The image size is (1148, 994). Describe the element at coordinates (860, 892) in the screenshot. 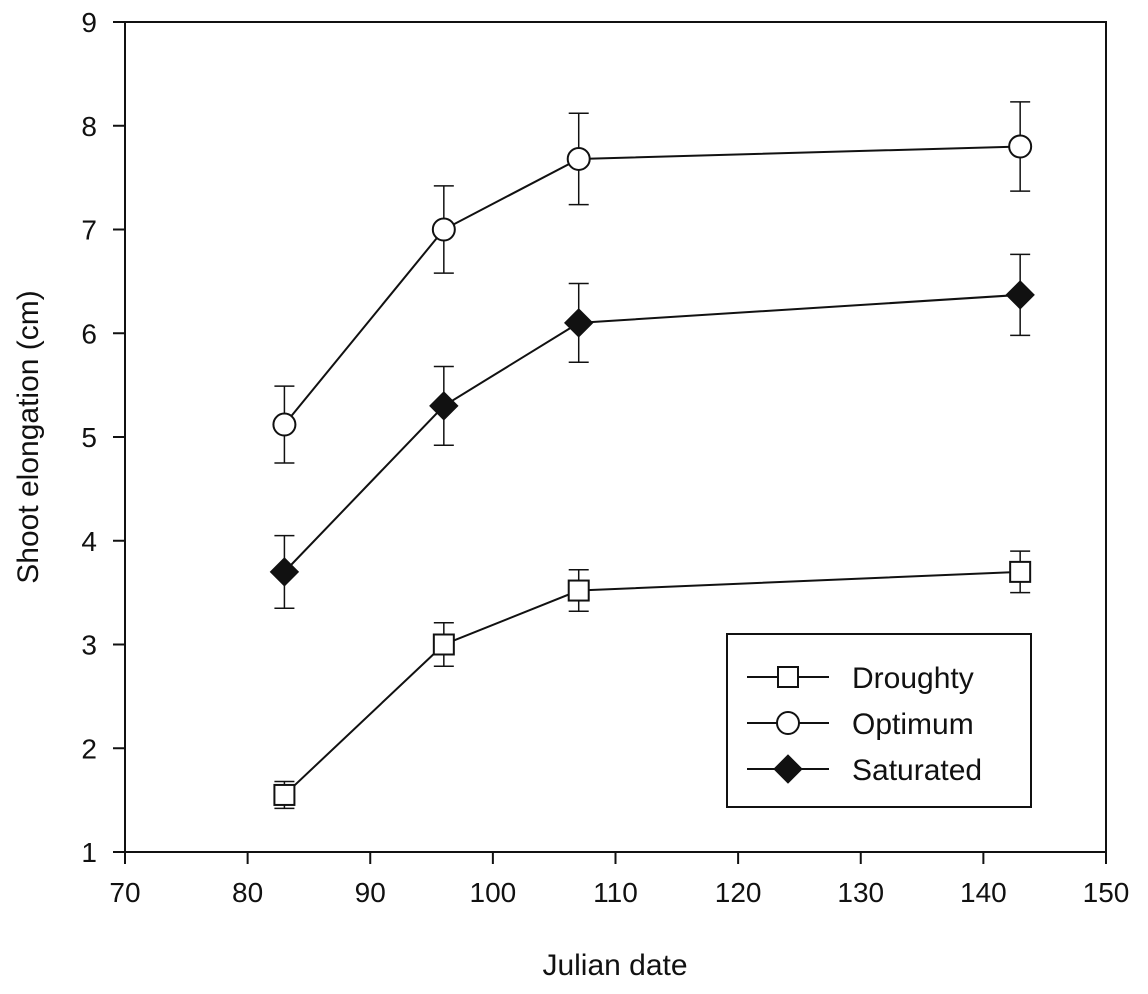

I see `x-tick-label: 130` at that location.